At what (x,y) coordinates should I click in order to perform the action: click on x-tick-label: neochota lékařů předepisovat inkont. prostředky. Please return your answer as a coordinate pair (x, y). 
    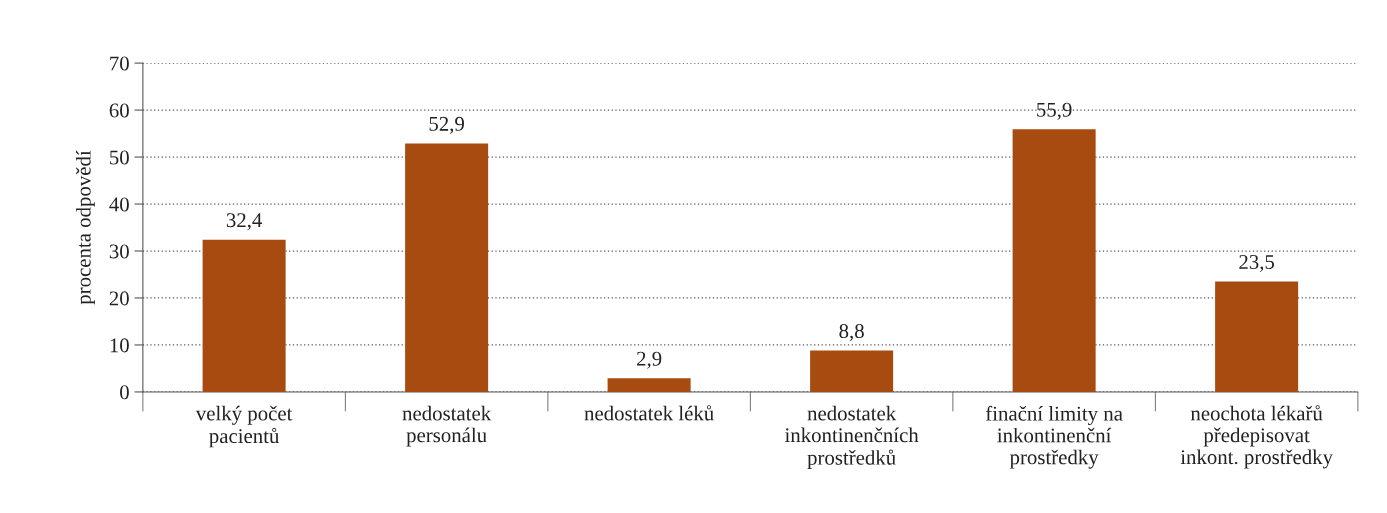
    Looking at the image, I should click on (1256, 437).